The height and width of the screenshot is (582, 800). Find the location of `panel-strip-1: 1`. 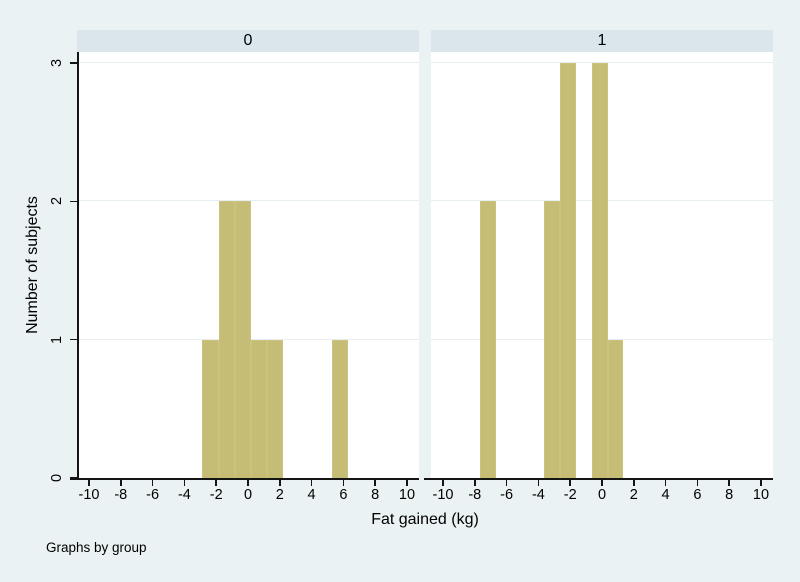

panel-strip-1: 1 is located at coordinates (602, 41).